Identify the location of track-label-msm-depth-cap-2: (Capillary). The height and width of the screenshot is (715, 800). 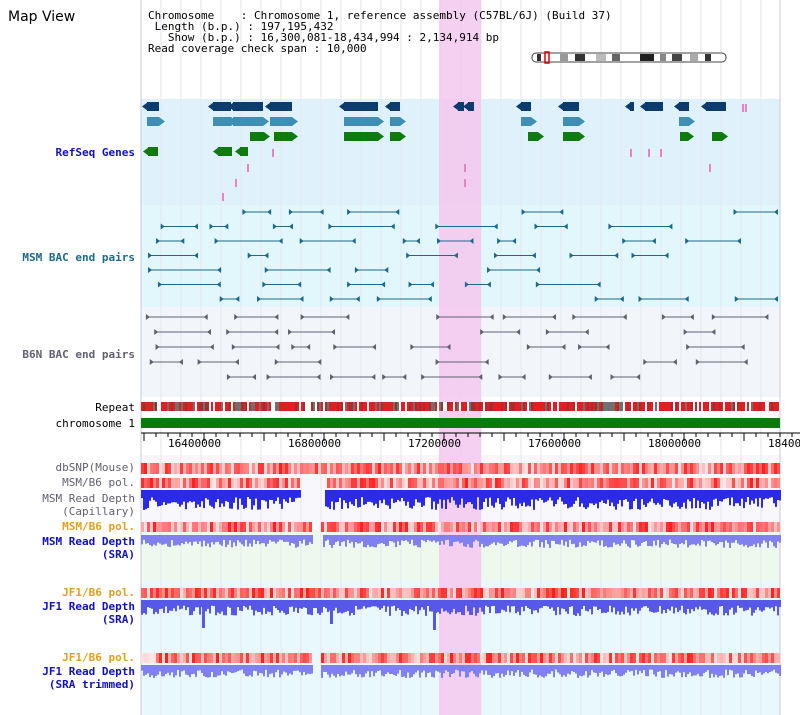
(98, 511).